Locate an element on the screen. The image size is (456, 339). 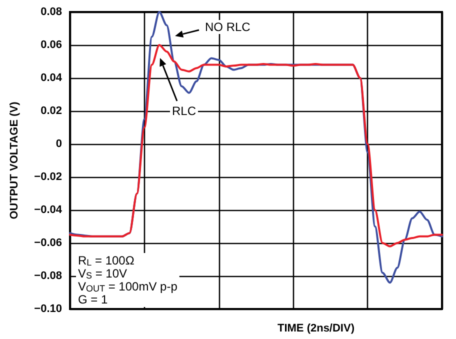
y-tick-label: 0.08 is located at coordinates (51, 12).